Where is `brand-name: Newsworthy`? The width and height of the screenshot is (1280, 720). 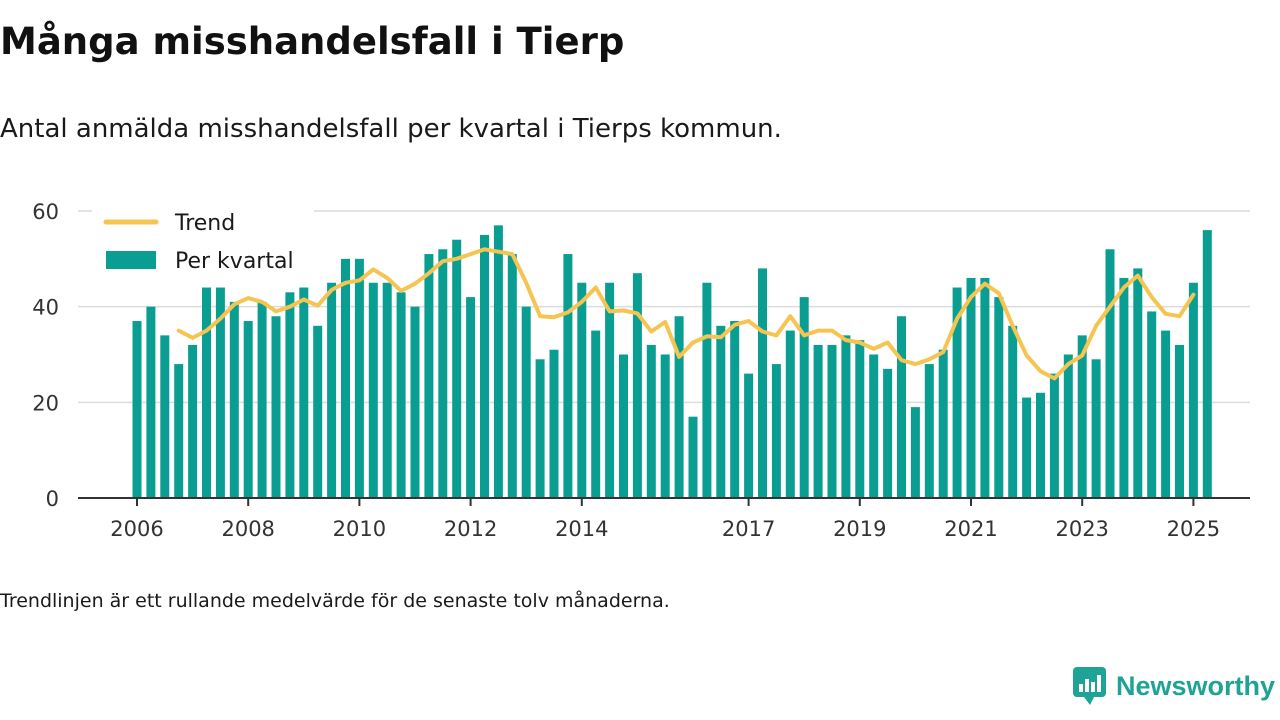
brand-name: Newsworthy is located at coordinates (1196, 685).